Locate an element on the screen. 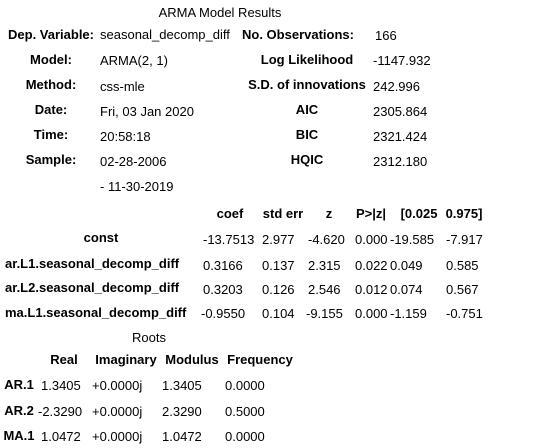 The image size is (535, 448). coef-header: coef is located at coordinates (230, 213).